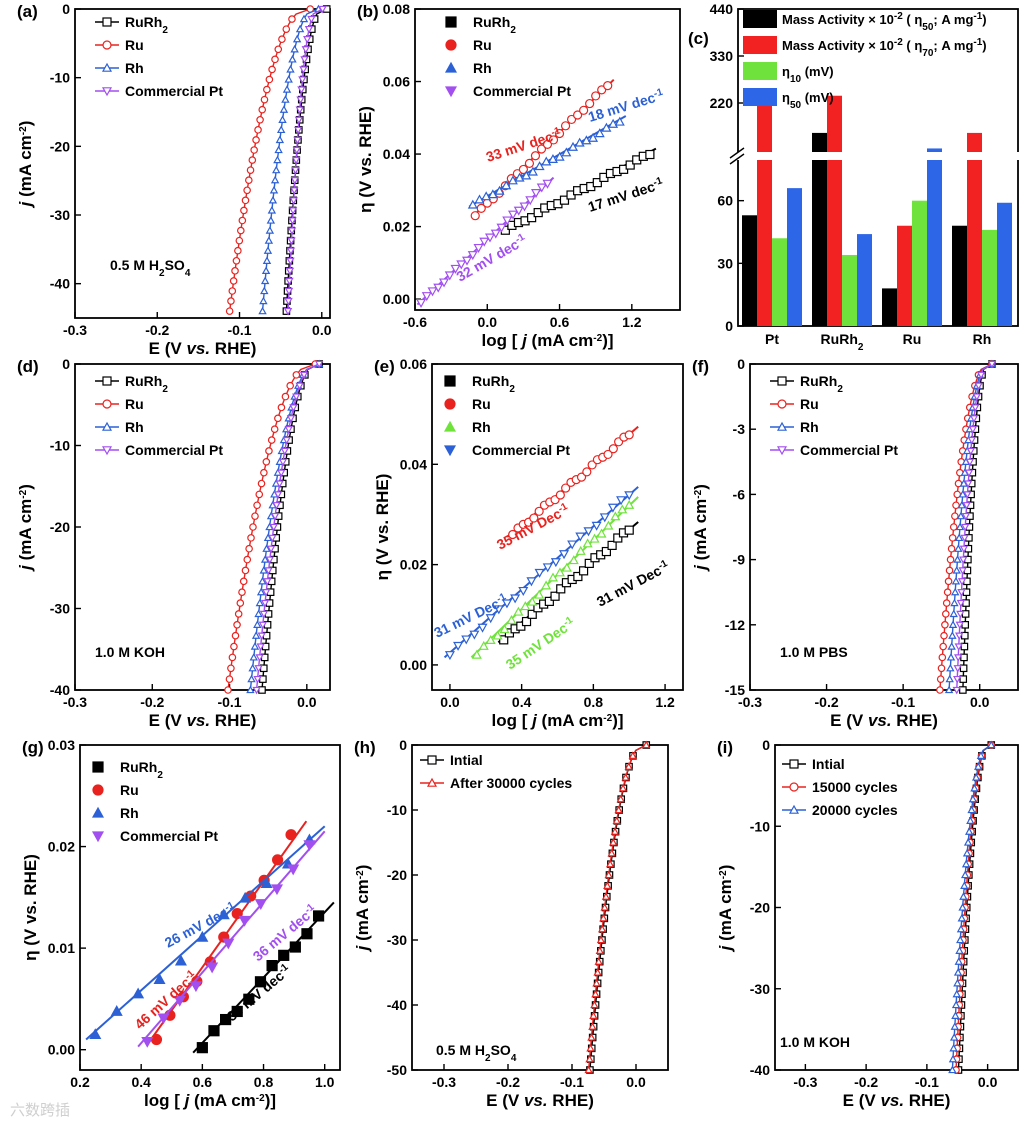  I want to click on x-tick-label: 0.6, so click(203, 1082).